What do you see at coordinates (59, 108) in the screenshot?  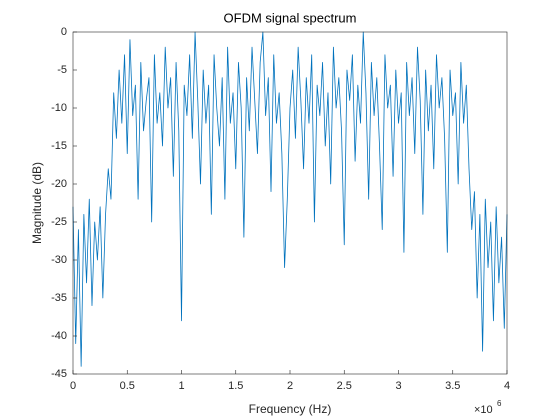 I see `y-tick-label: -10` at bounding box center [59, 108].